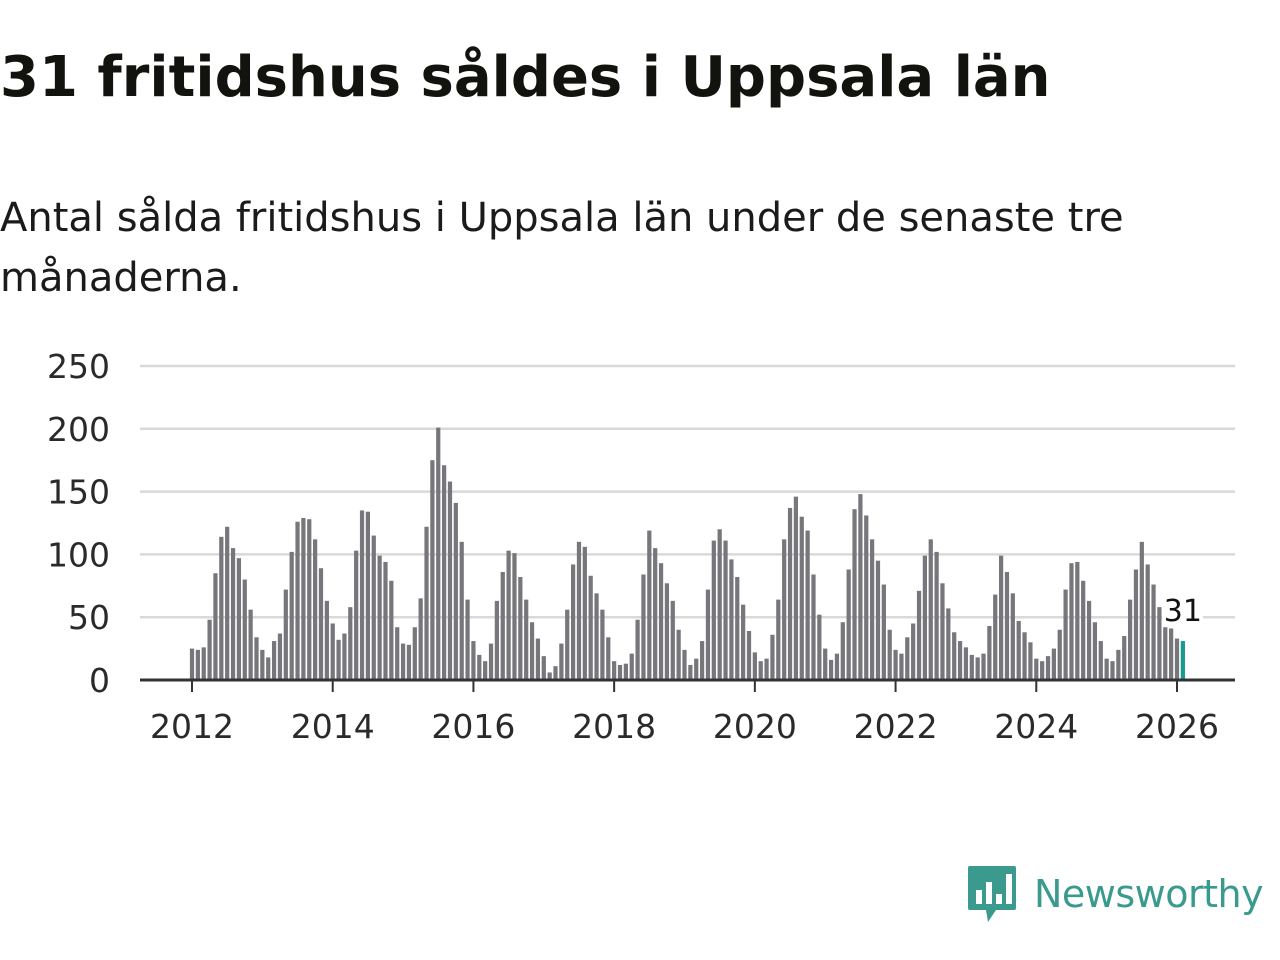 This screenshot has width=1280, height=960. What do you see at coordinates (525, 77) in the screenshot?
I see `chart-title: 31 fritidshus såldes i Uppsala län` at bounding box center [525, 77].